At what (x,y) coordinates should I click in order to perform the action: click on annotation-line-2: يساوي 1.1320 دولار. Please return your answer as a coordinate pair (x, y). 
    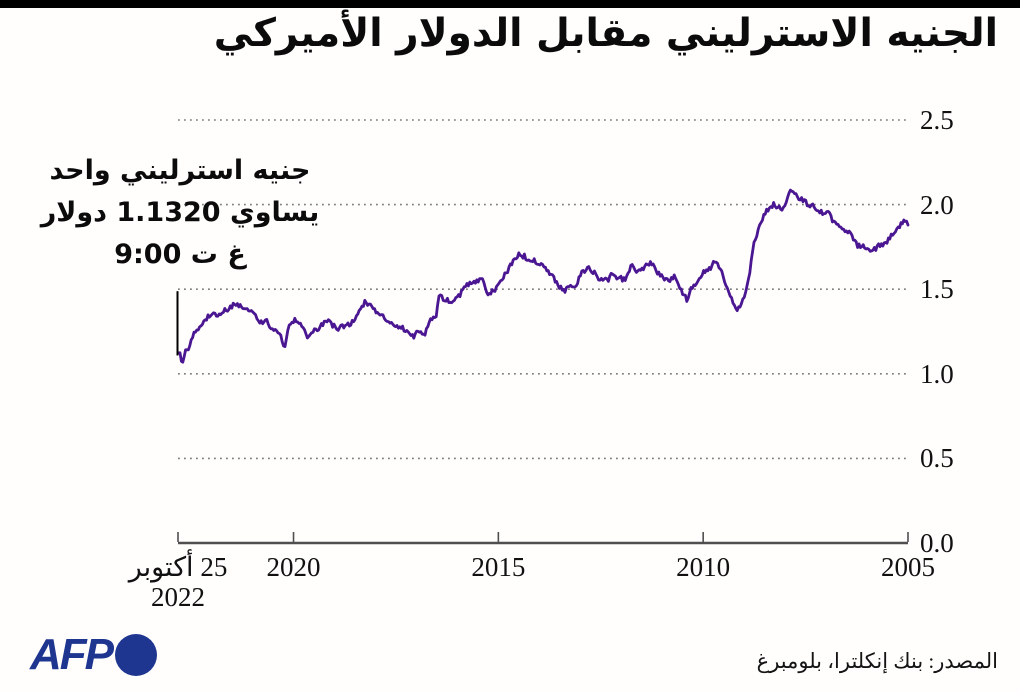
    Looking at the image, I should click on (180, 212).